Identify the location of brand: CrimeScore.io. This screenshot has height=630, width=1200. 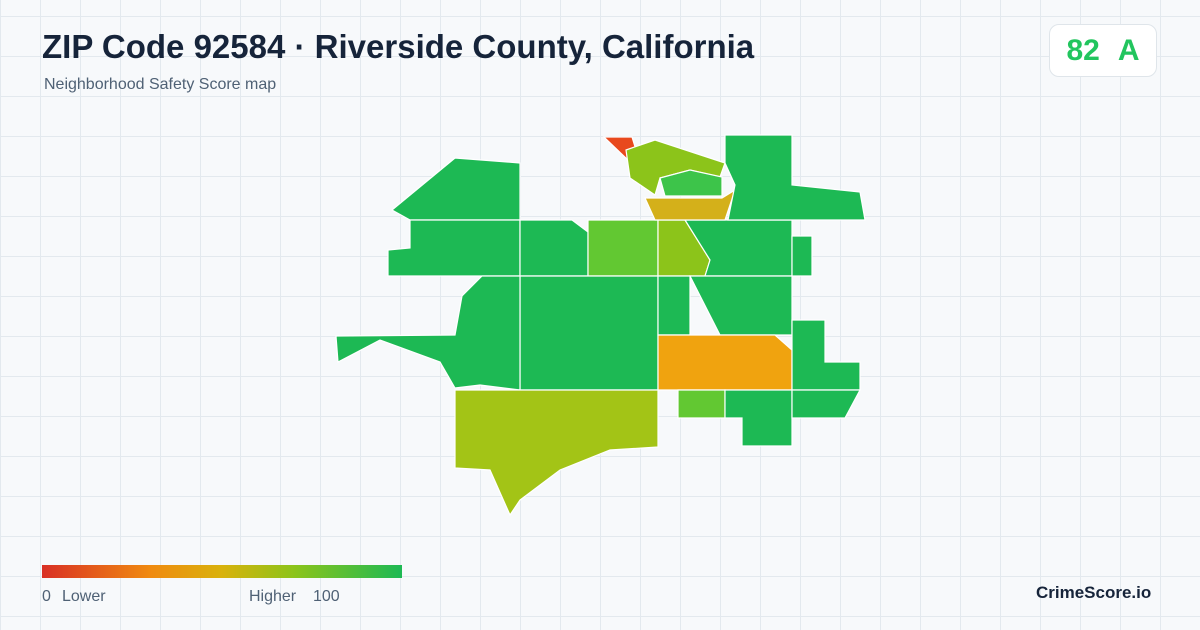
(1094, 592).